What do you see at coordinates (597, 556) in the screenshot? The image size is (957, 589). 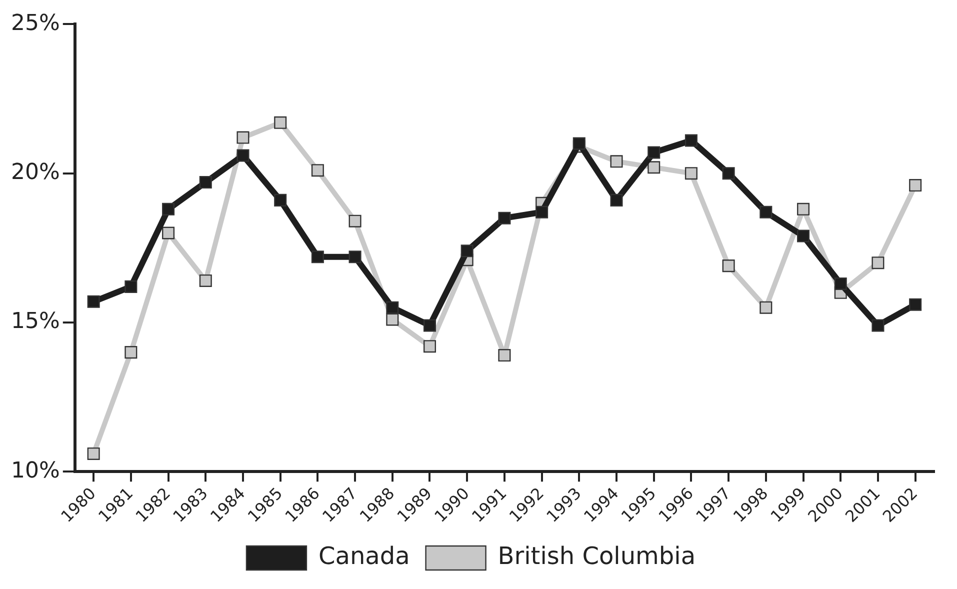 I see `legend-label: British Columbia` at bounding box center [597, 556].